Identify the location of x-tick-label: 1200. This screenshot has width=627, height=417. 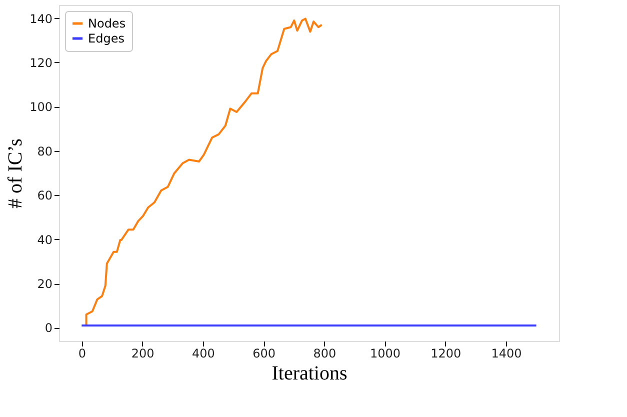
(446, 353).